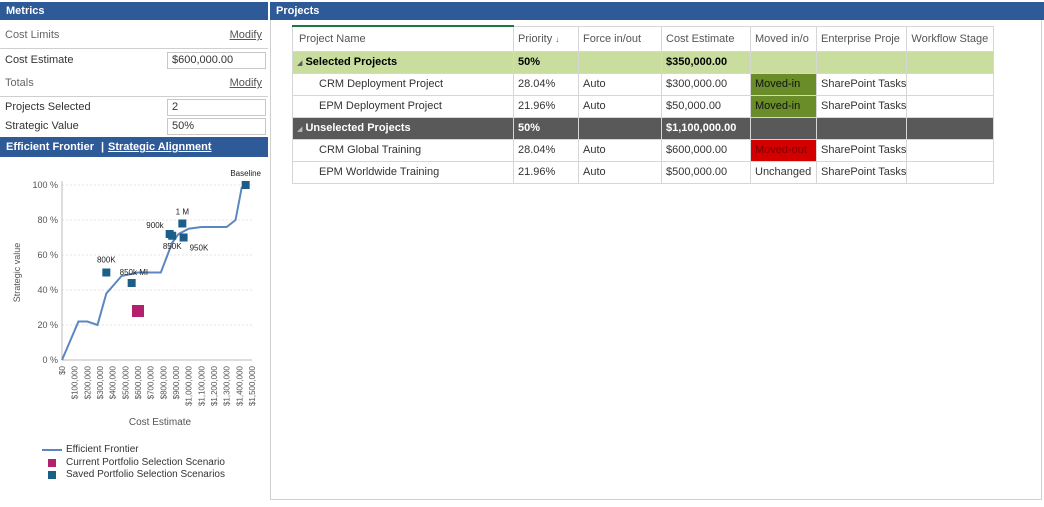  I want to click on cost-cell: $300,000.00, so click(706, 84).